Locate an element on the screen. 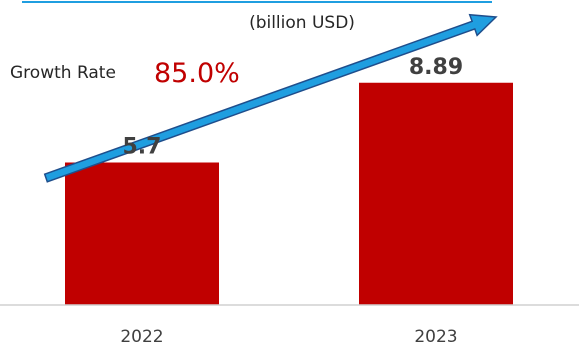 This screenshot has width=579, height=350. x-tick-label-2022: 2022 is located at coordinates (141, 337).